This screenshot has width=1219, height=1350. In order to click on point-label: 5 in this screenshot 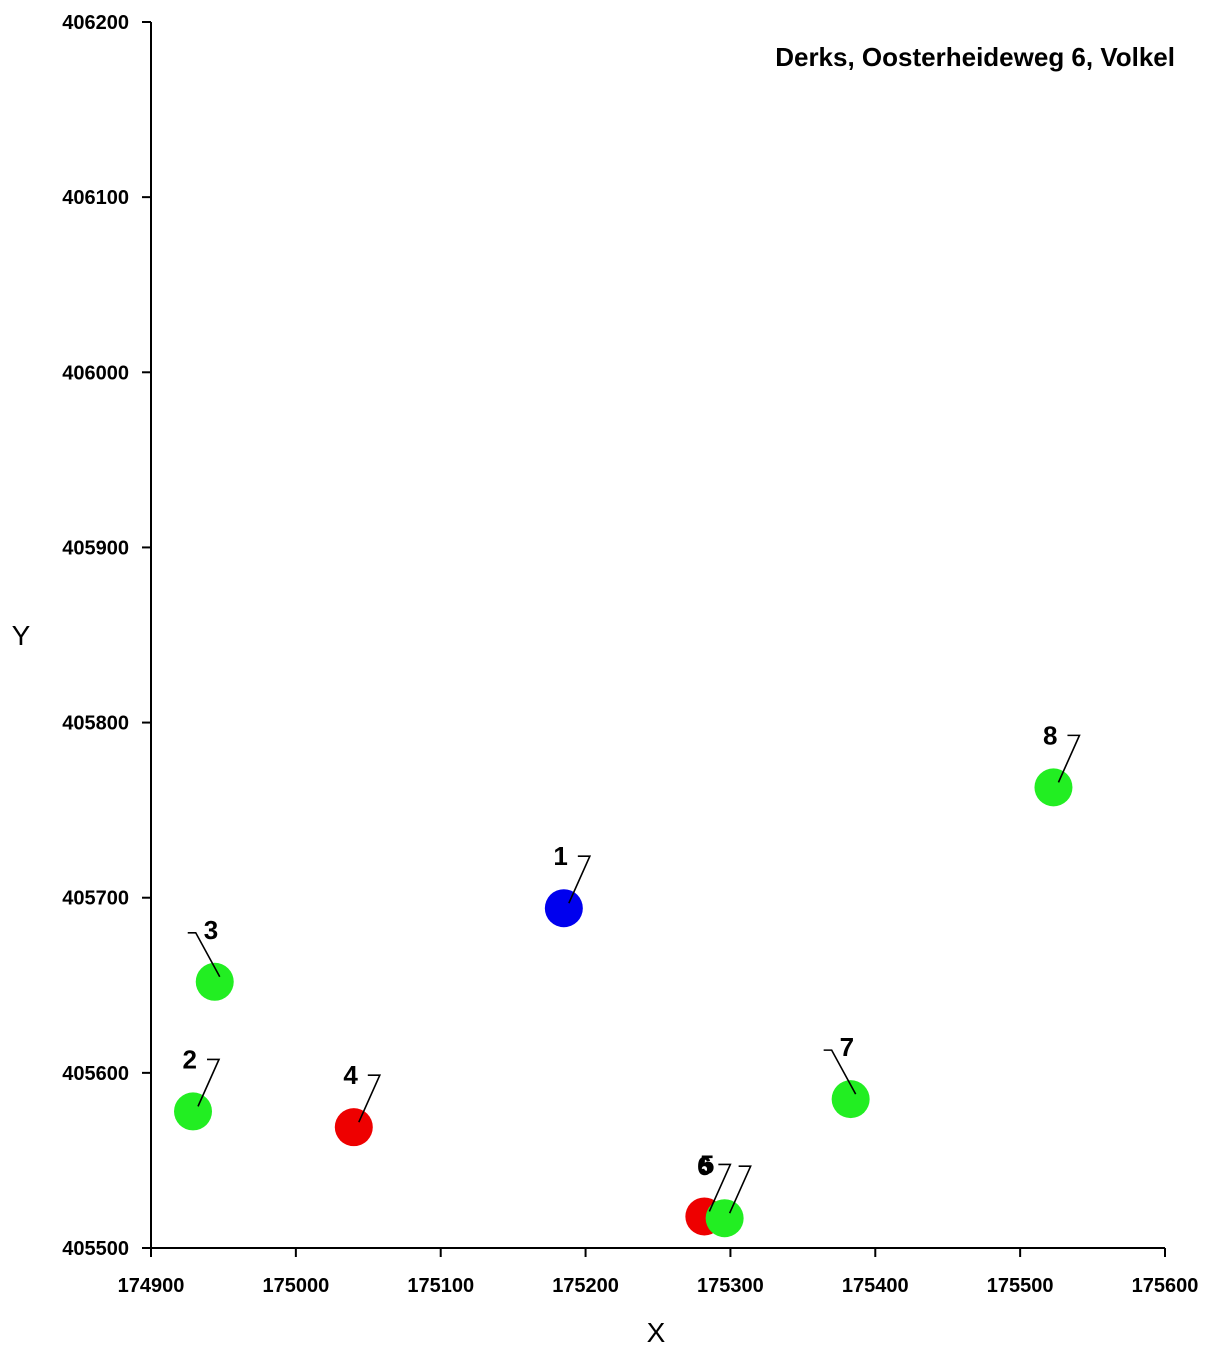, I will do `click(707, 1164)`.